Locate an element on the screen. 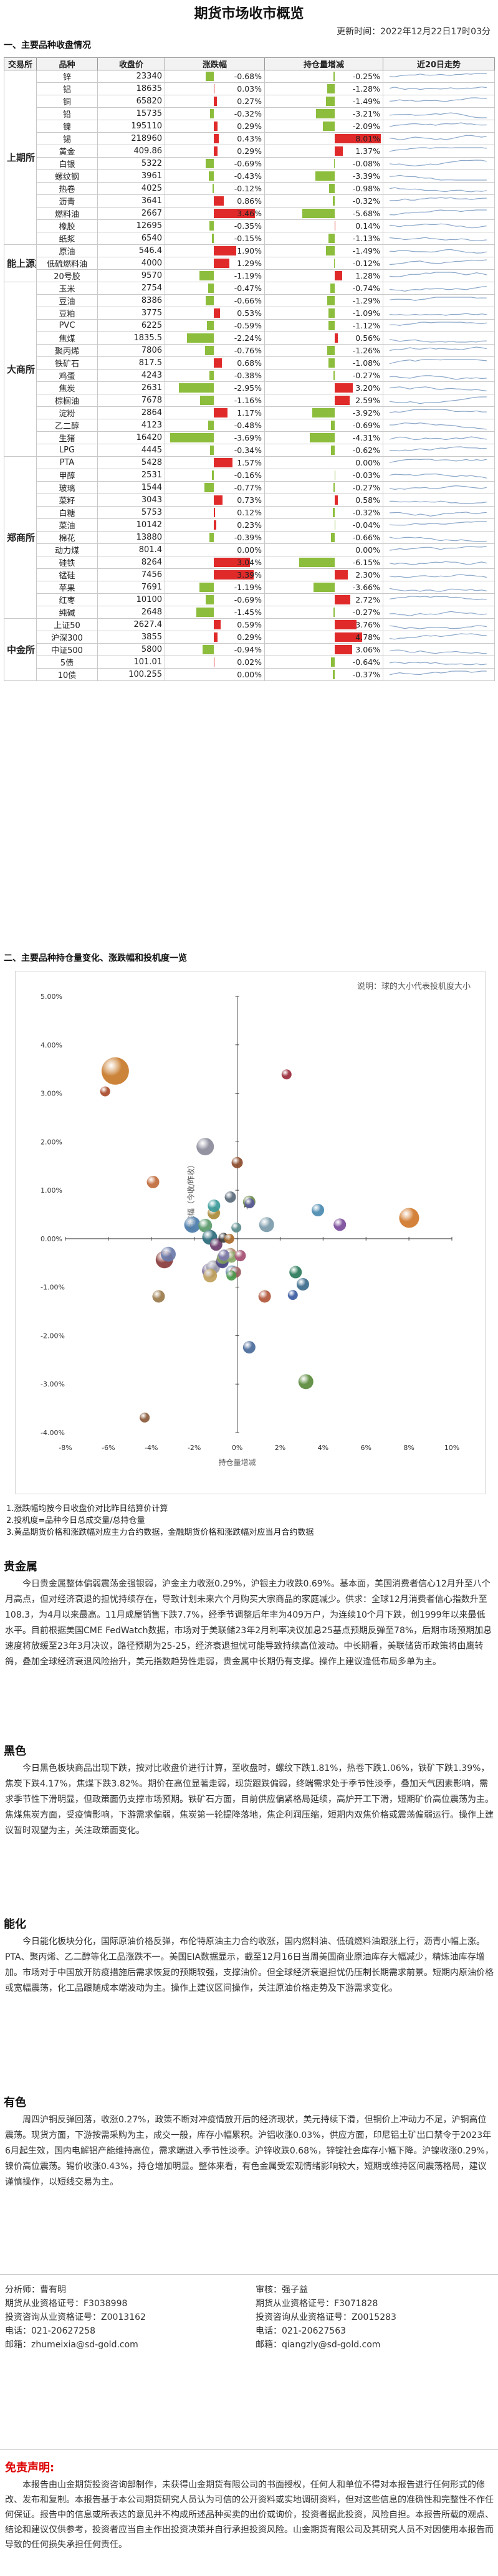 This screenshot has height=2576, width=498. analyst-license: 期货从业资格证号：F3038998 is located at coordinates (66, 2304).